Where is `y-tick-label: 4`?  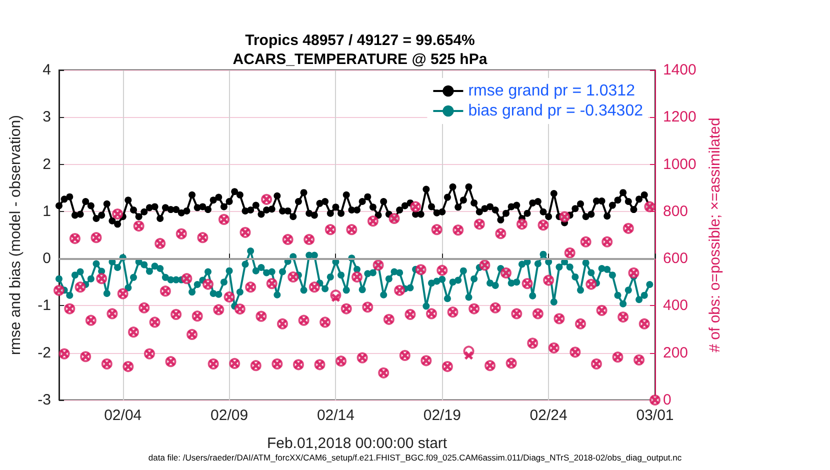 y-tick-label: 4 is located at coordinates (46, 70).